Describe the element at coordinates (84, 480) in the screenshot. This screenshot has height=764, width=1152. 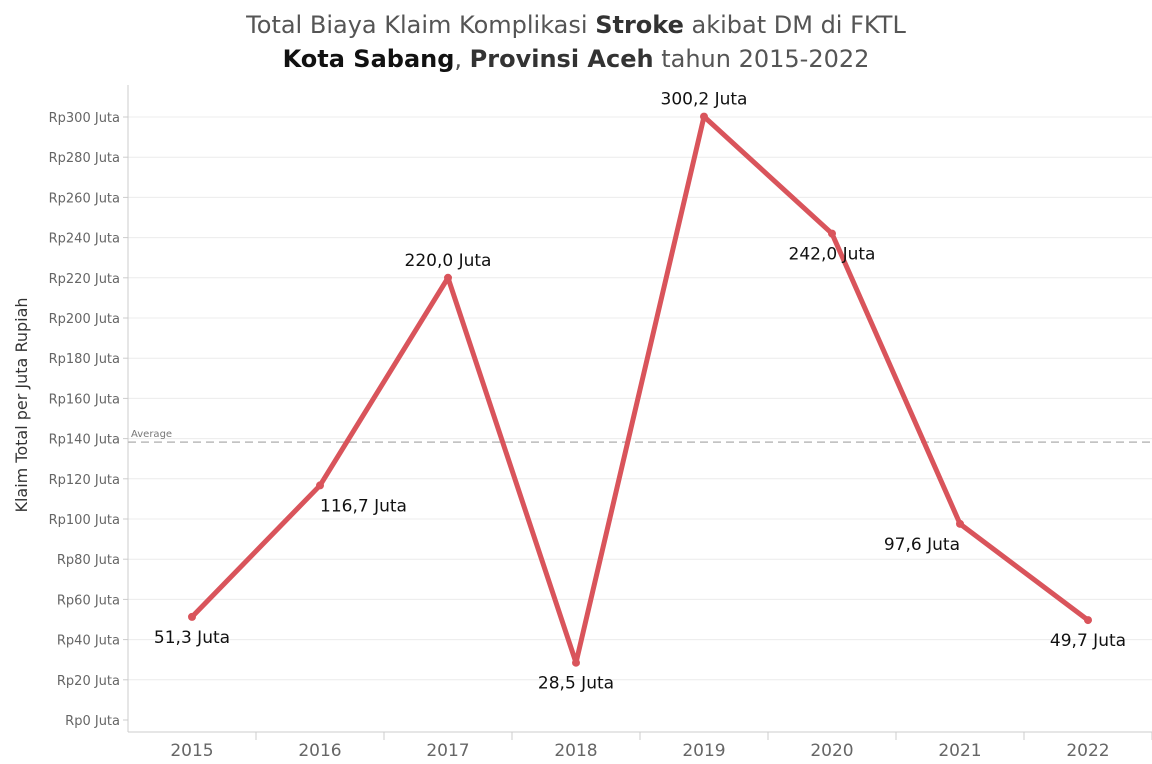
I see `ytick-label-120: Rp120 Juta` at that location.